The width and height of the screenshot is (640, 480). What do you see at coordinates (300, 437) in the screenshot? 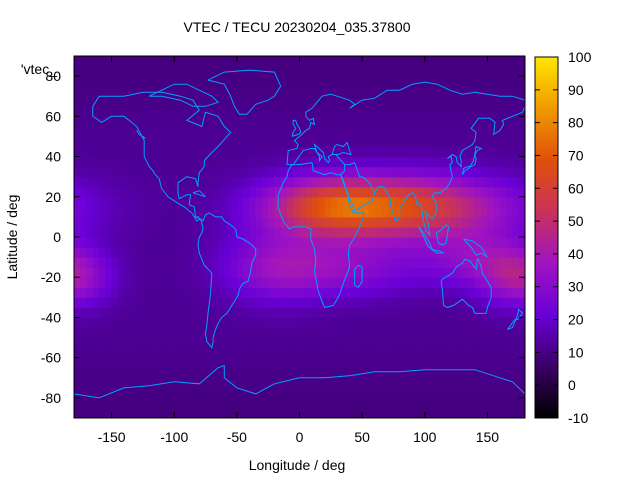
I see `x-tick-label: 0` at bounding box center [300, 437].